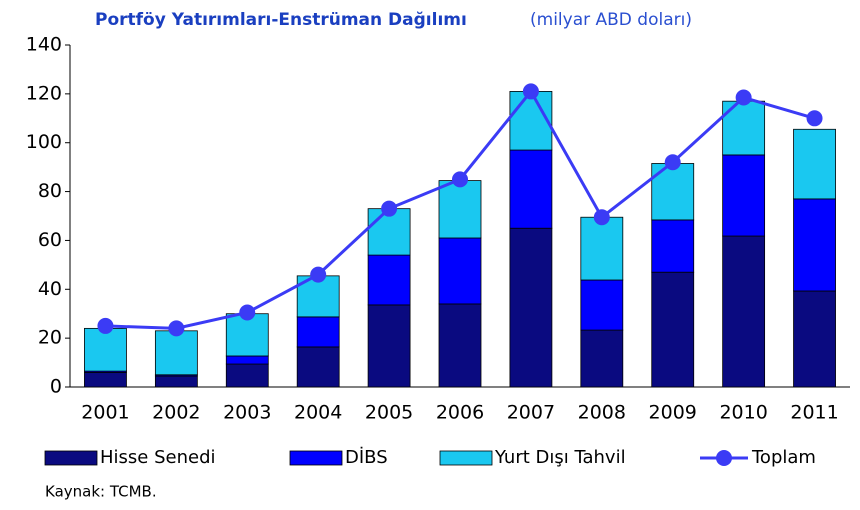 The height and width of the screenshot is (510, 860). What do you see at coordinates (247, 413) in the screenshot?
I see `x-tick-label: 2003` at bounding box center [247, 413].